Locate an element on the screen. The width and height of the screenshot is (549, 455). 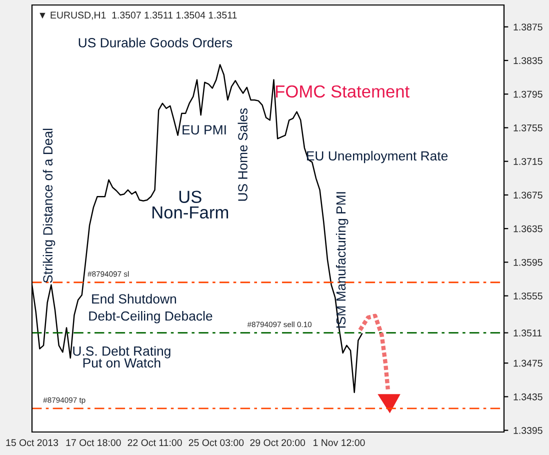
x-tick-label: 29 Oct 20:00 is located at coordinates (278, 442).